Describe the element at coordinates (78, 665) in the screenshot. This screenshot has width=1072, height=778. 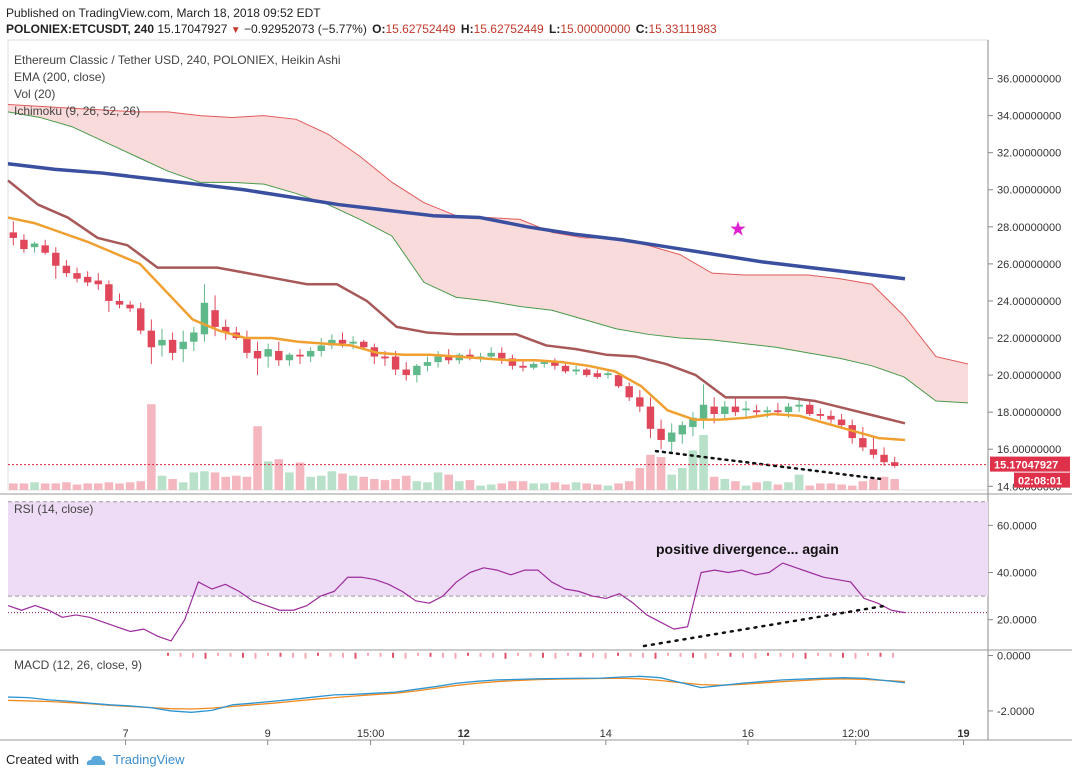
I see `legend-macd: MACD (12, 26, close, 9)` at that location.